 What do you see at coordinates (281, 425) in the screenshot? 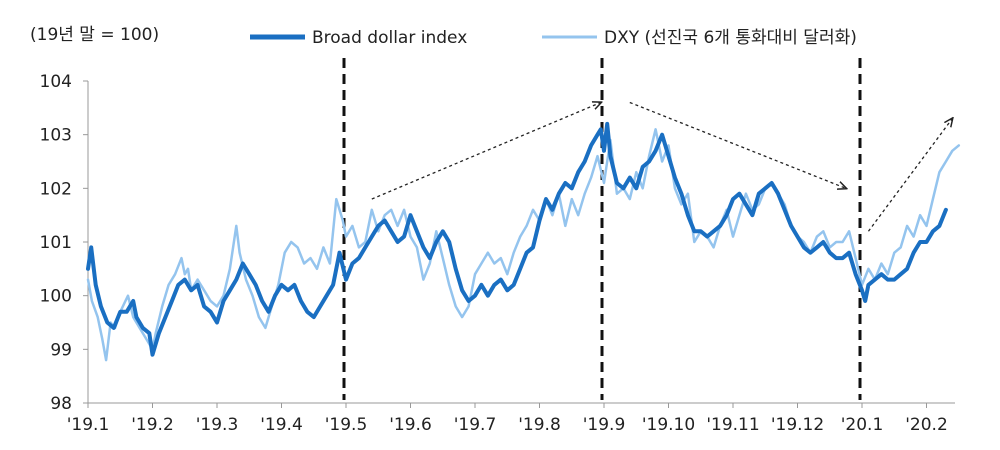
I see `x-tick-label: '19.4` at bounding box center [281, 425].